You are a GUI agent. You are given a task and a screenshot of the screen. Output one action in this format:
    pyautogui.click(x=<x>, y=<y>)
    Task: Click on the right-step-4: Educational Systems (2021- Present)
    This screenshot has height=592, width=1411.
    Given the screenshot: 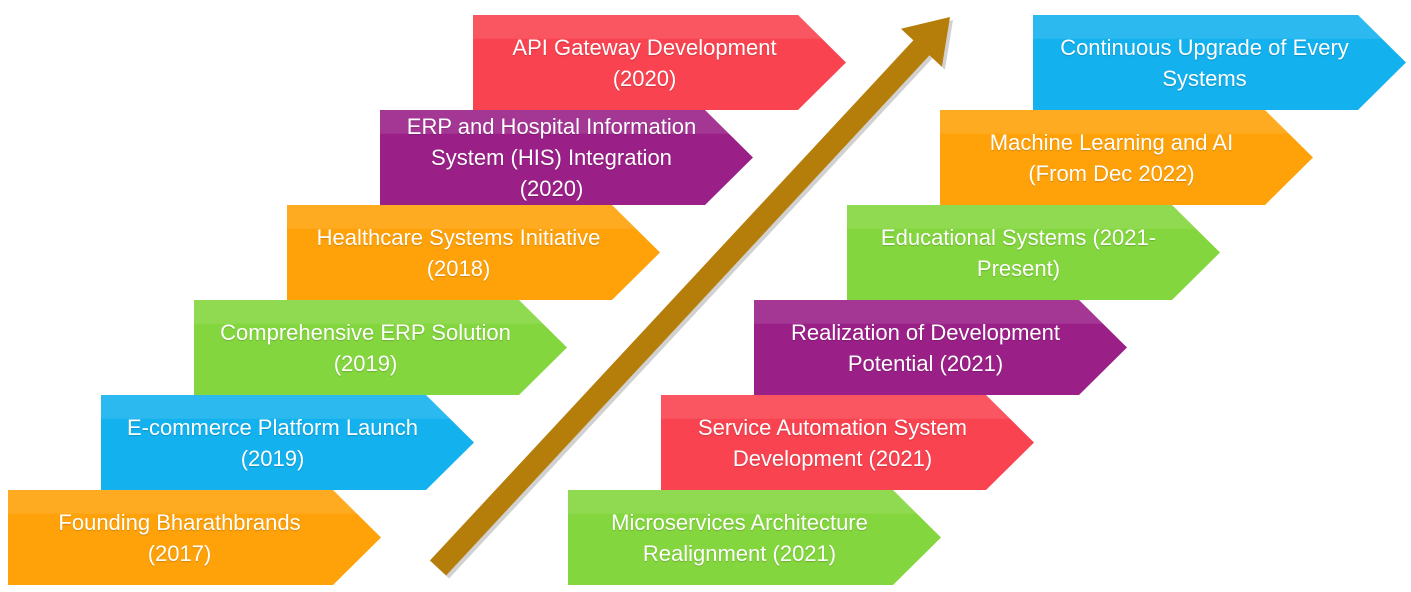 What is the action you would take?
    pyautogui.click(x=1033, y=252)
    